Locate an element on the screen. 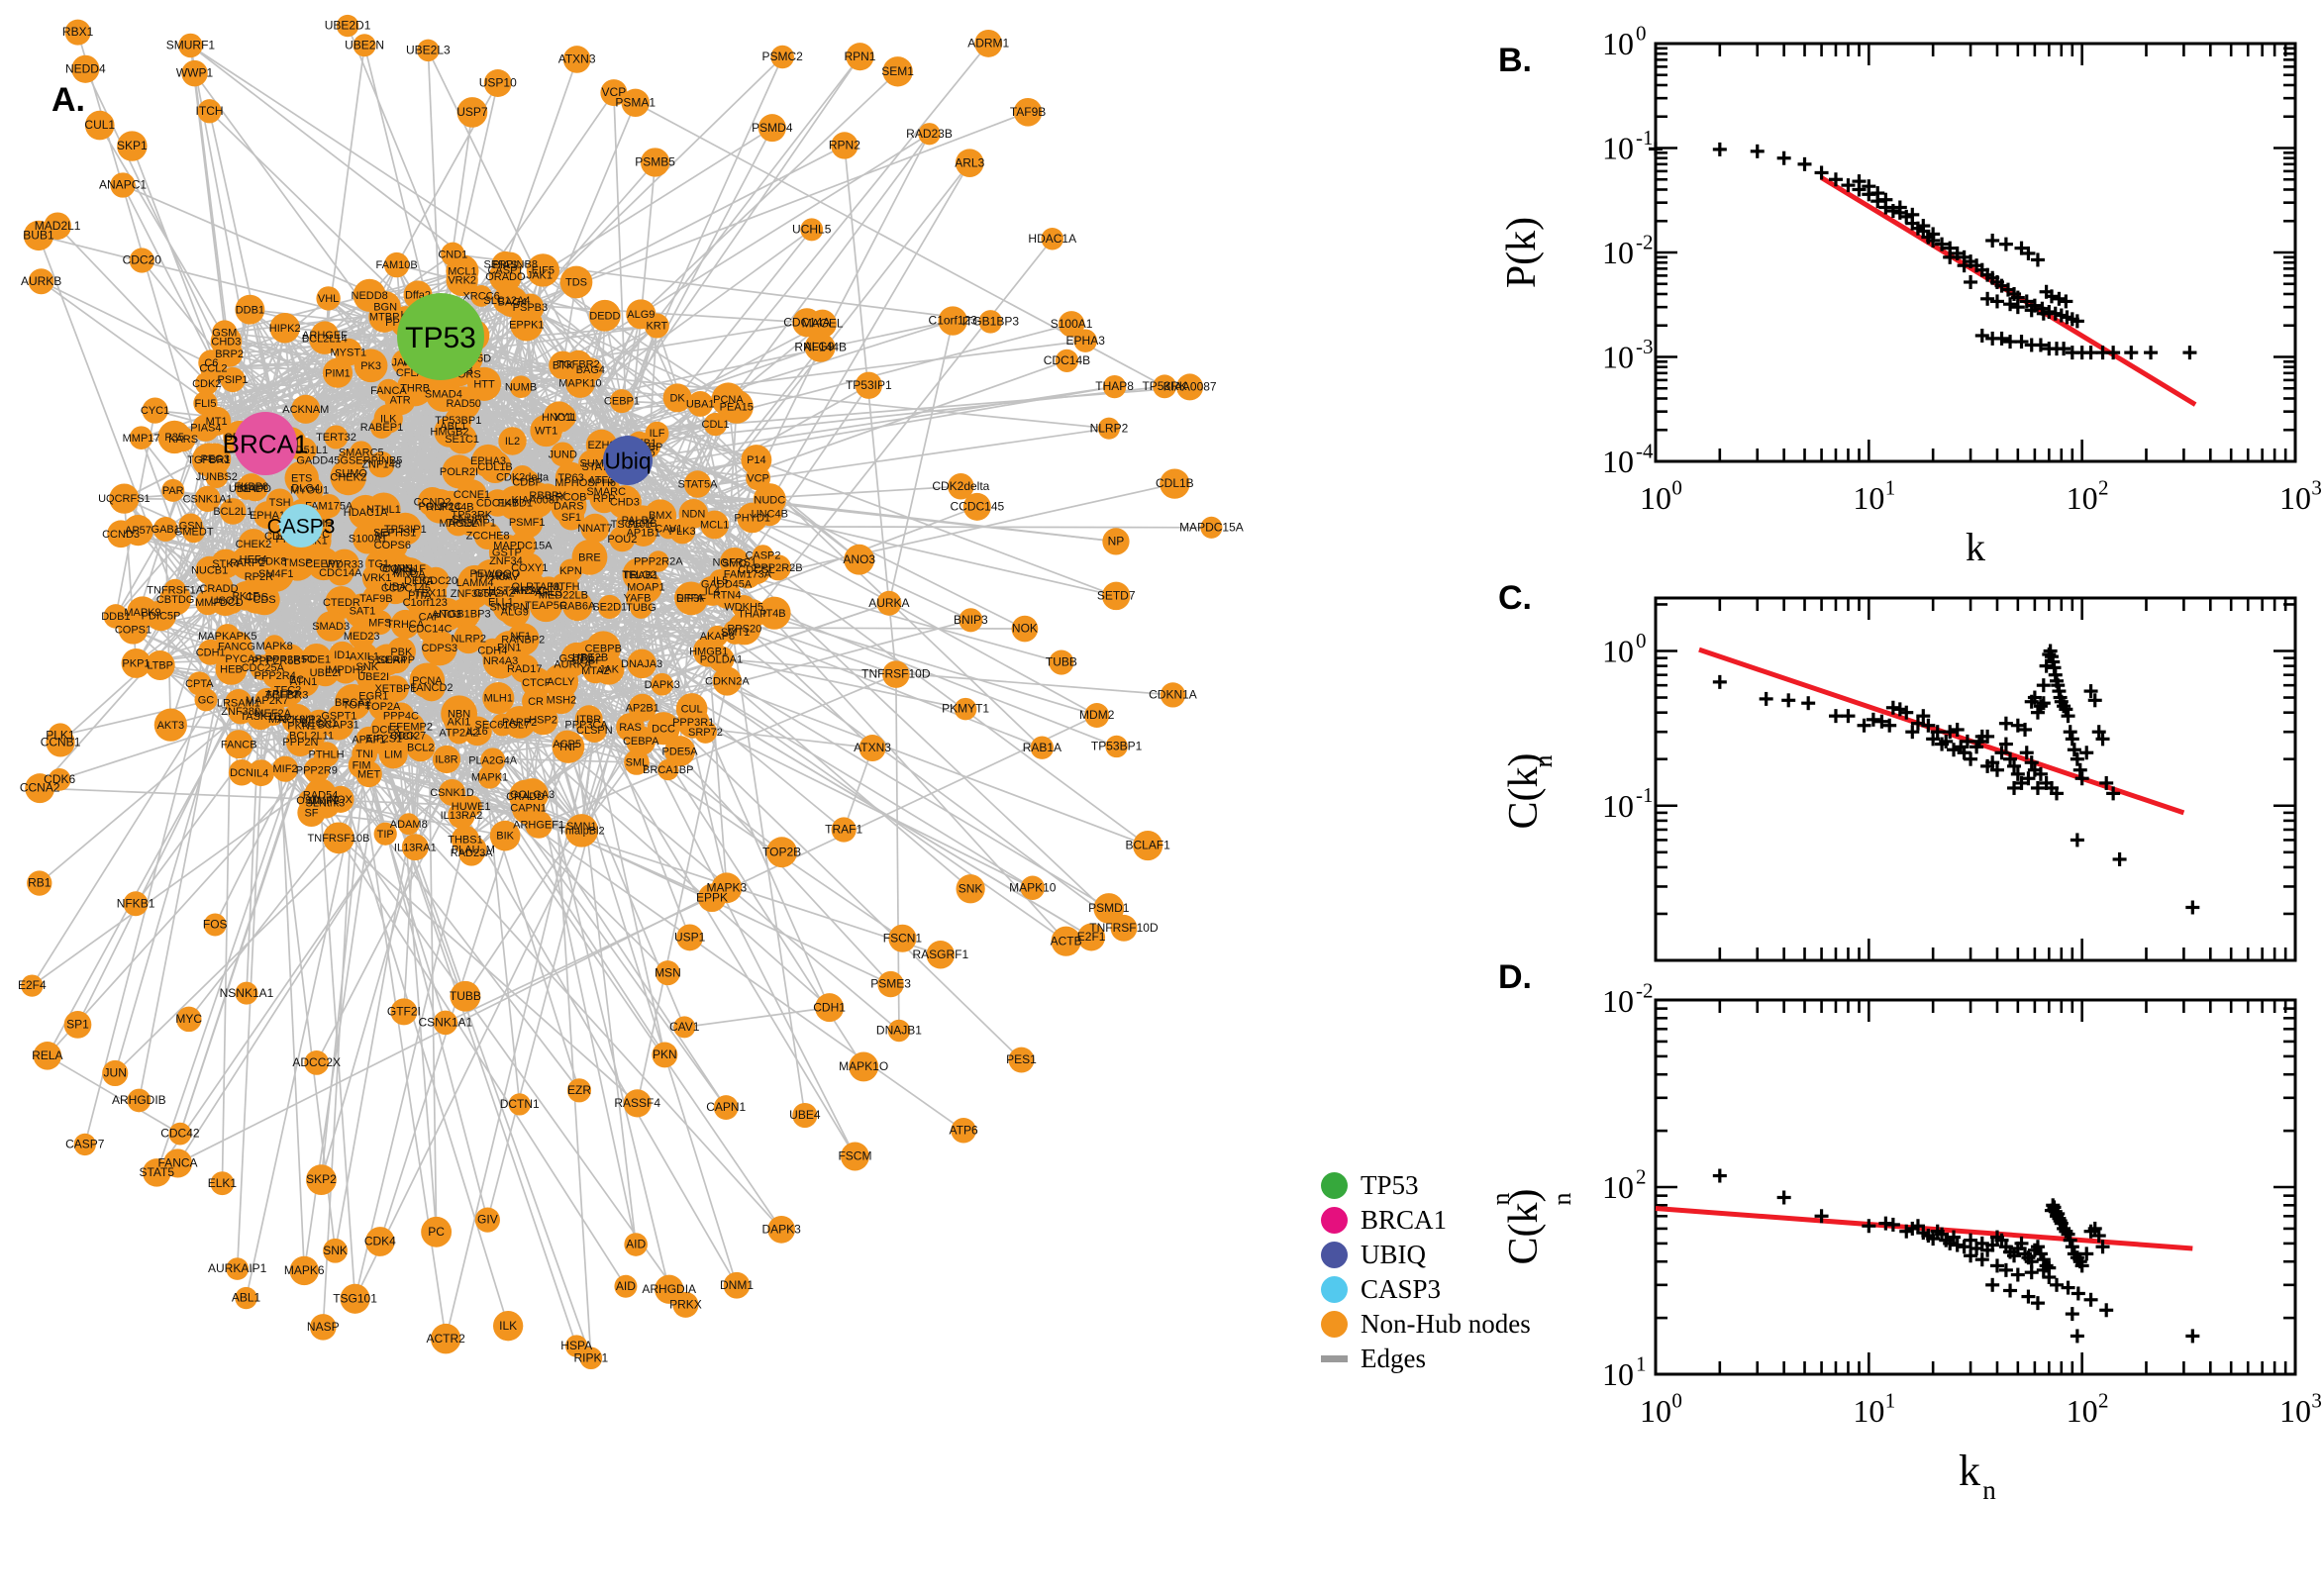 The height and width of the screenshot is (1596, 2323). svg-text: MCL1 is located at coordinates (714, 526).